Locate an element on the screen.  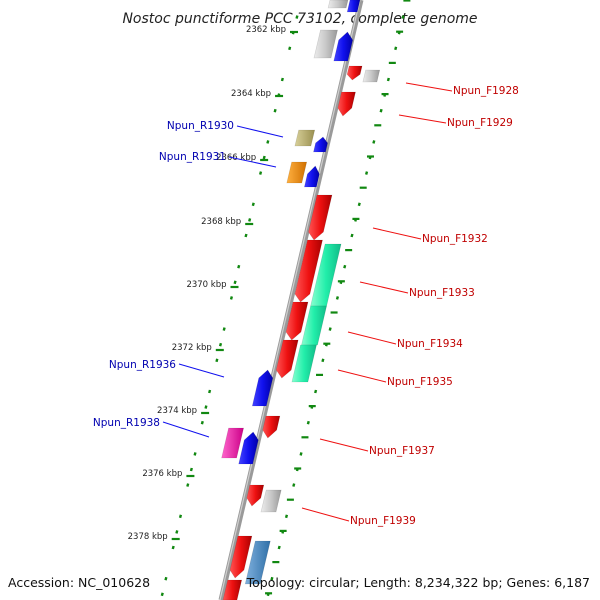
kbp-tick-label: 2368 kbp is located at coordinates (221, 222).